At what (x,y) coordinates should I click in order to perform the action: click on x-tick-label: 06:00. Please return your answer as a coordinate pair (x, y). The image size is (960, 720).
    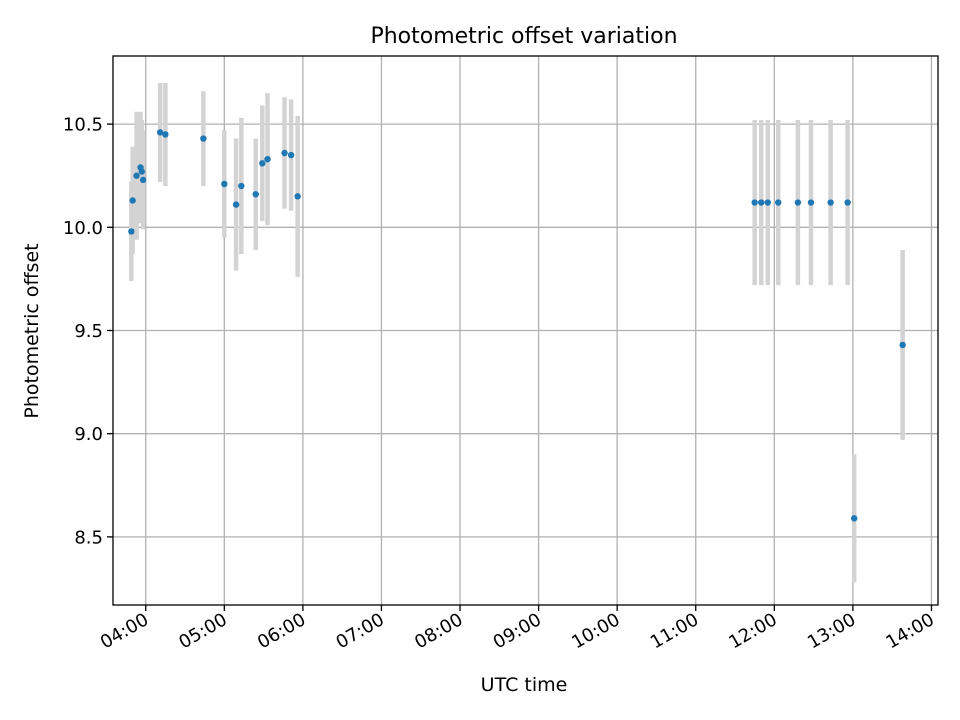
    Looking at the image, I should click on (281, 631).